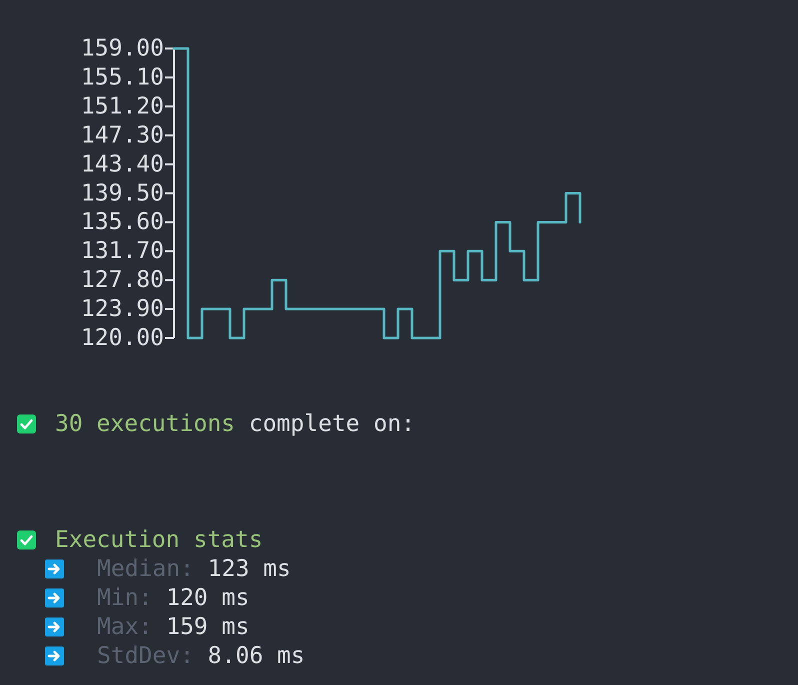 This screenshot has height=685, width=798. Describe the element at coordinates (145, 656) in the screenshot. I see `text: StdDev:` at that location.